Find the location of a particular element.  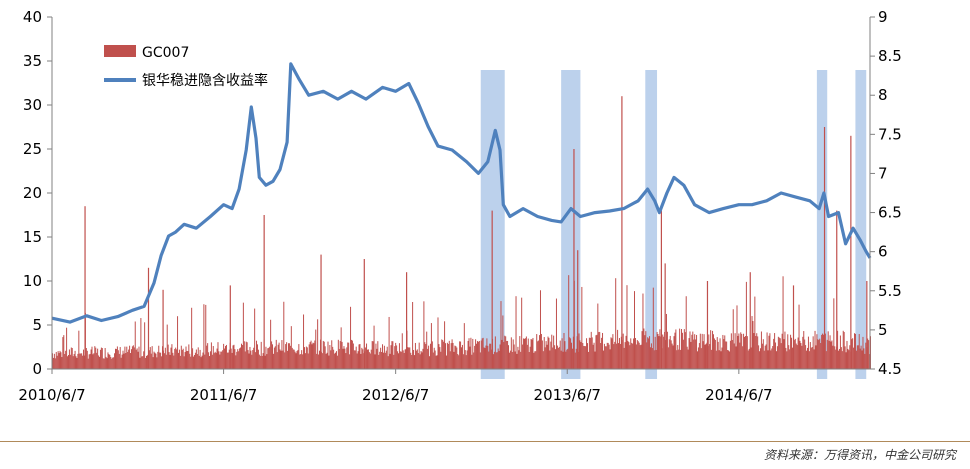

left-tick-label: 35 is located at coordinates (32, 61).